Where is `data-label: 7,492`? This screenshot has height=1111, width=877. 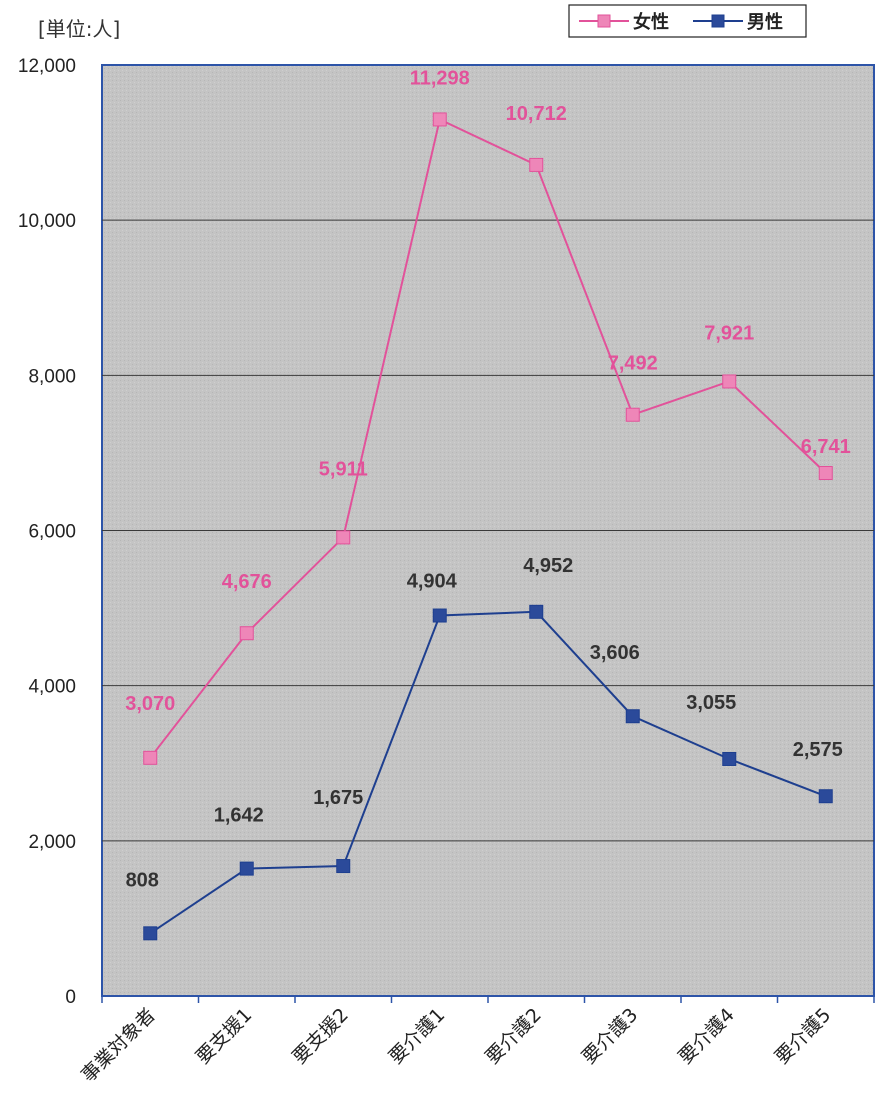 data-label: 7,492 is located at coordinates (633, 364).